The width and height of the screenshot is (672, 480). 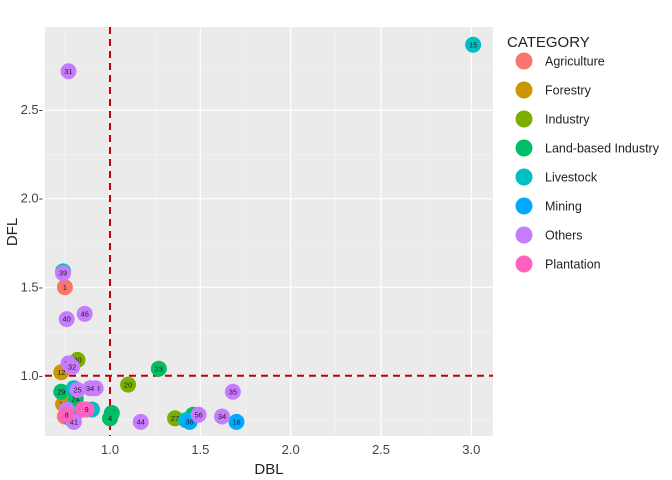 I want to click on data-point-label: 18, so click(x=236, y=421).